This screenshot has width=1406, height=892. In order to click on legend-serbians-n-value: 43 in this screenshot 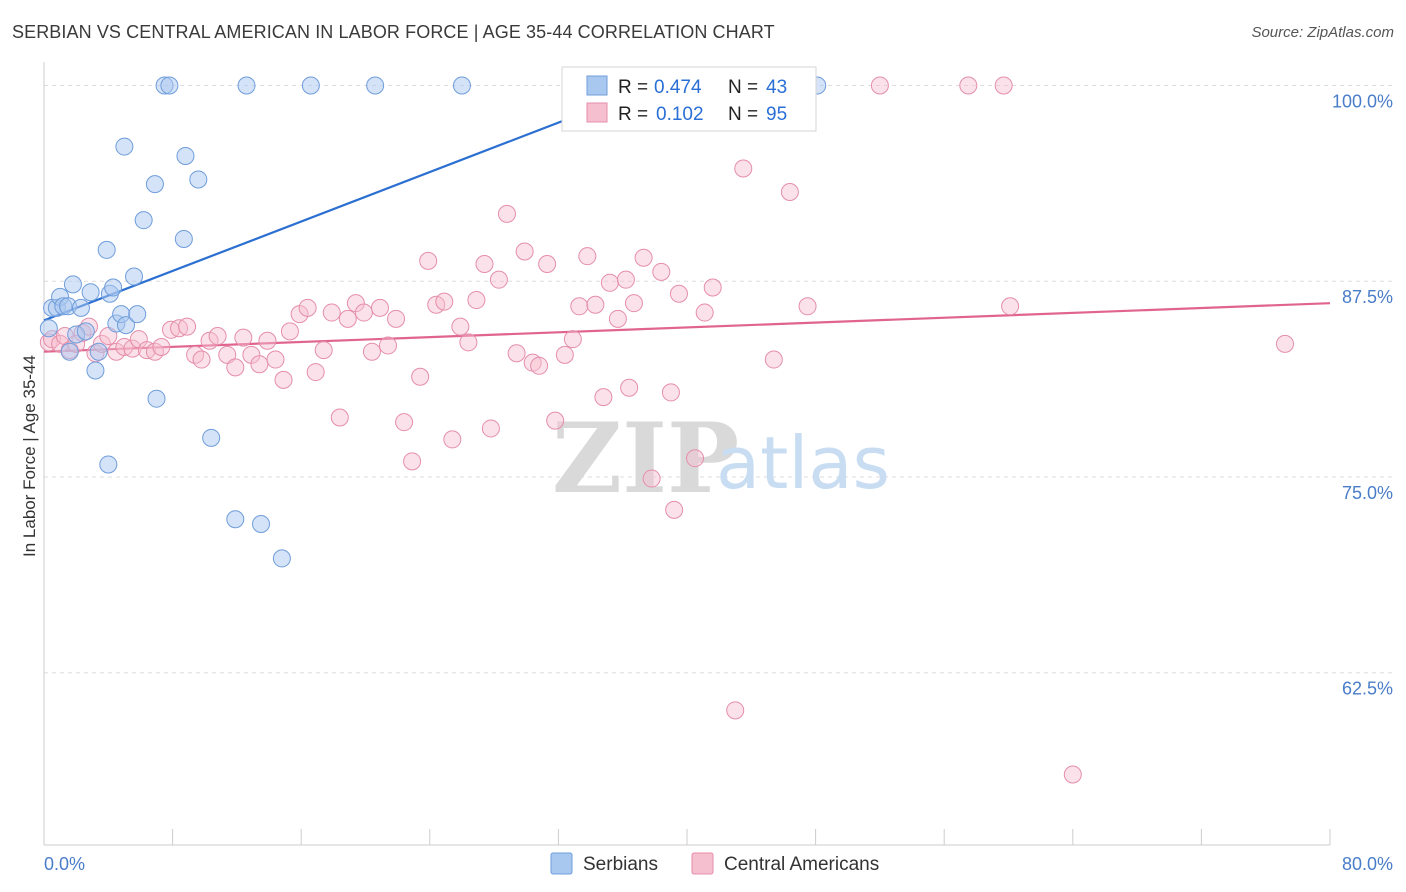, I will do `click(776, 87)`.